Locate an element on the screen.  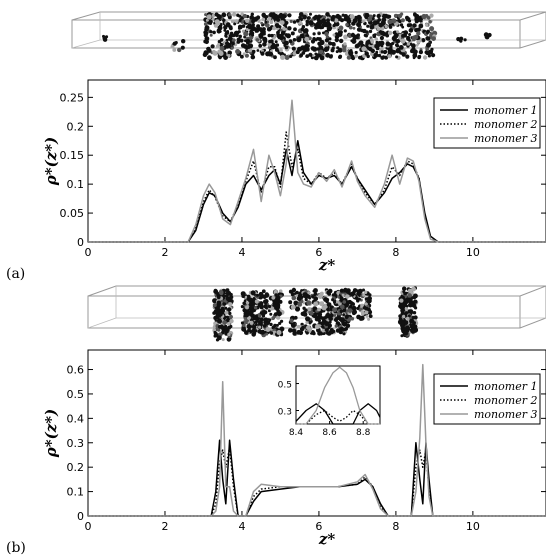
bead-cluster is located at coordinates (408, 312).